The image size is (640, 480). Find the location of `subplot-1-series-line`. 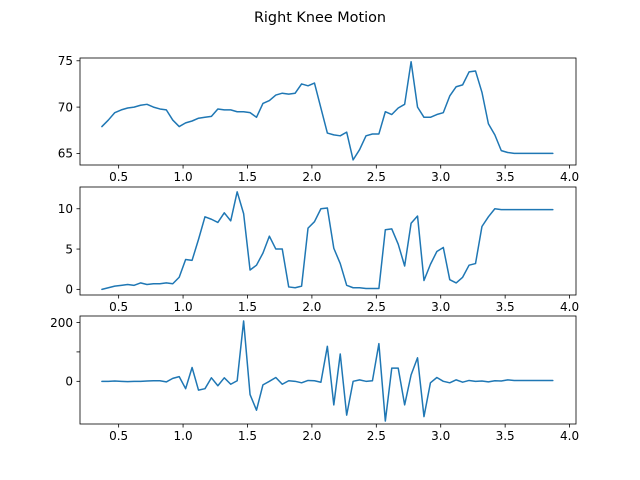

subplot-1-series-line is located at coordinates (327, 110).